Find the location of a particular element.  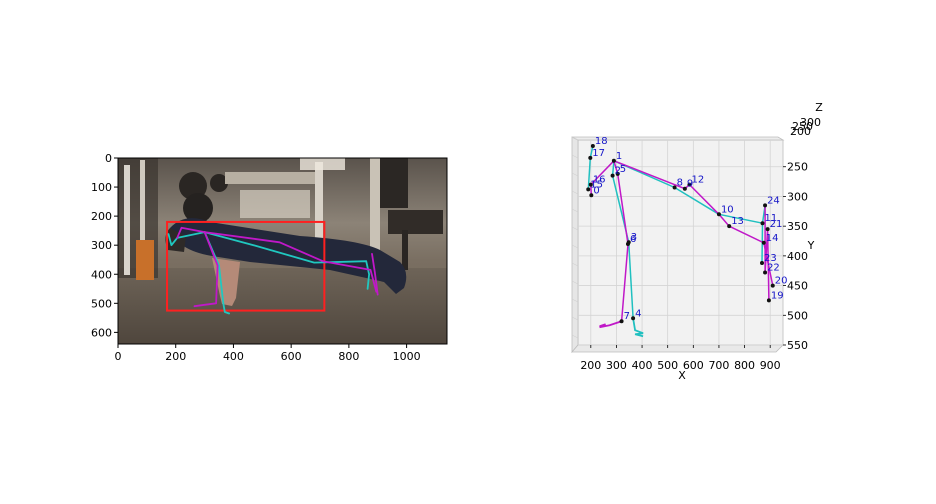

image-y-ticks: 0 100 200 300 400 500 600 is located at coordinates (104, 245).